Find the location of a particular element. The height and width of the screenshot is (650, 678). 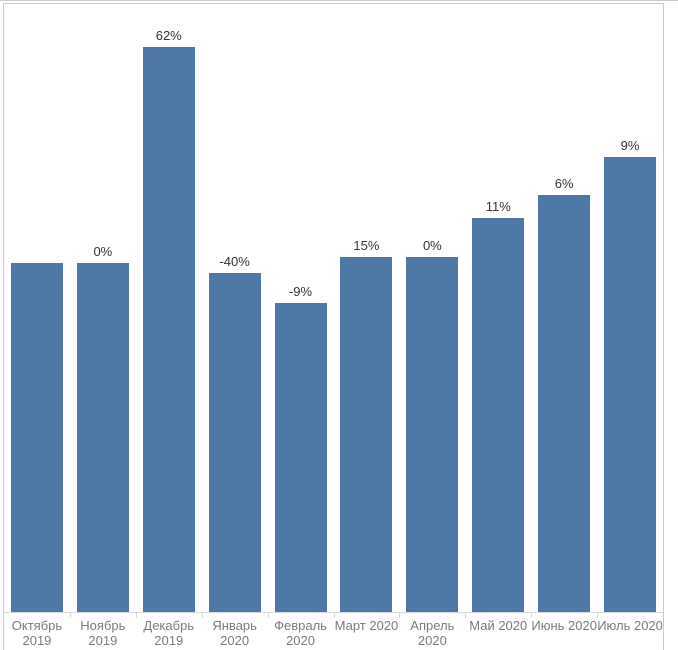

x-axis-label: Ноябрь 2019 is located at coordinates (103, 633).